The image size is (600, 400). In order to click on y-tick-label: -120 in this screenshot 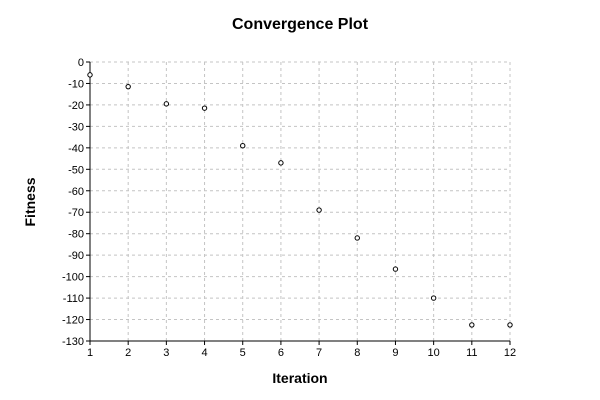, I will do `click(73, 321)`.